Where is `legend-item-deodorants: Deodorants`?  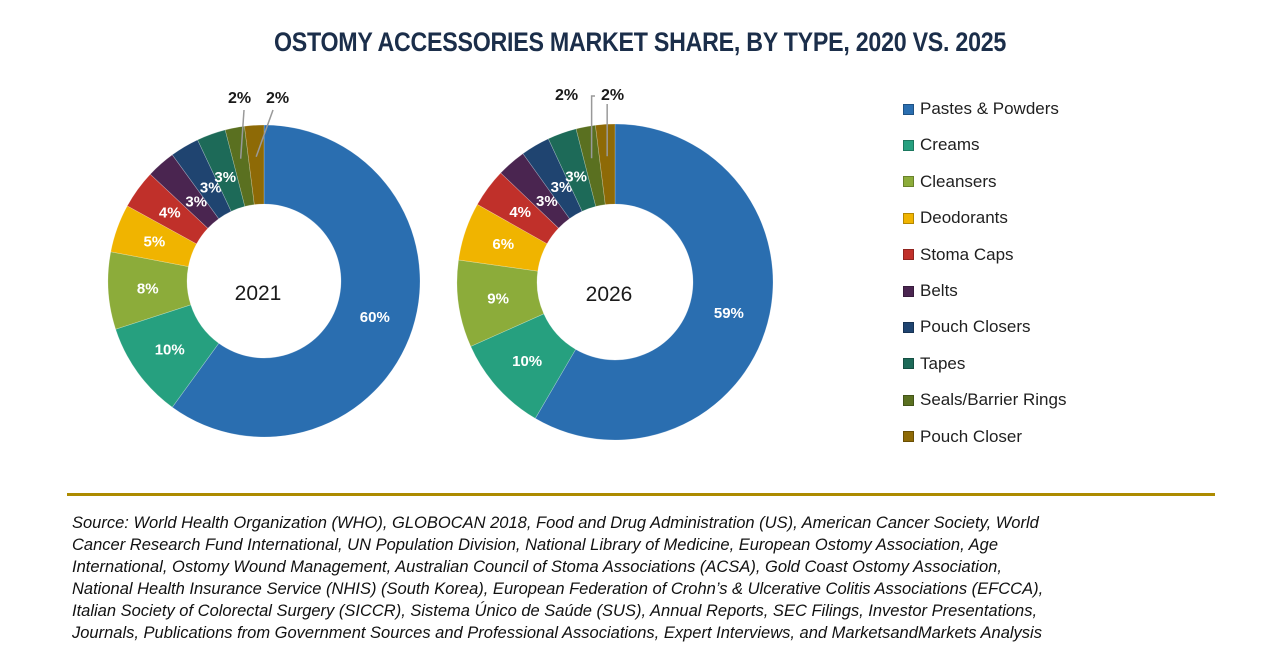 legend-item-deodorants: Deodorants is located at coordinates (955, 218).